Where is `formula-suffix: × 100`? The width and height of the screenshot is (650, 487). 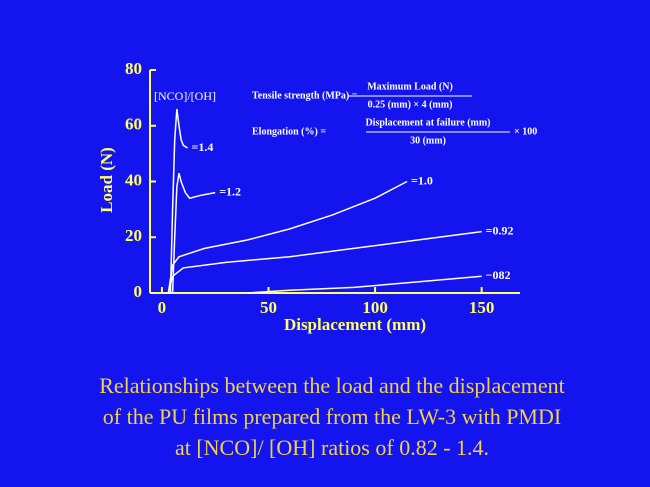 formula-suffix: × 100 is located at coordinates (525, 131).